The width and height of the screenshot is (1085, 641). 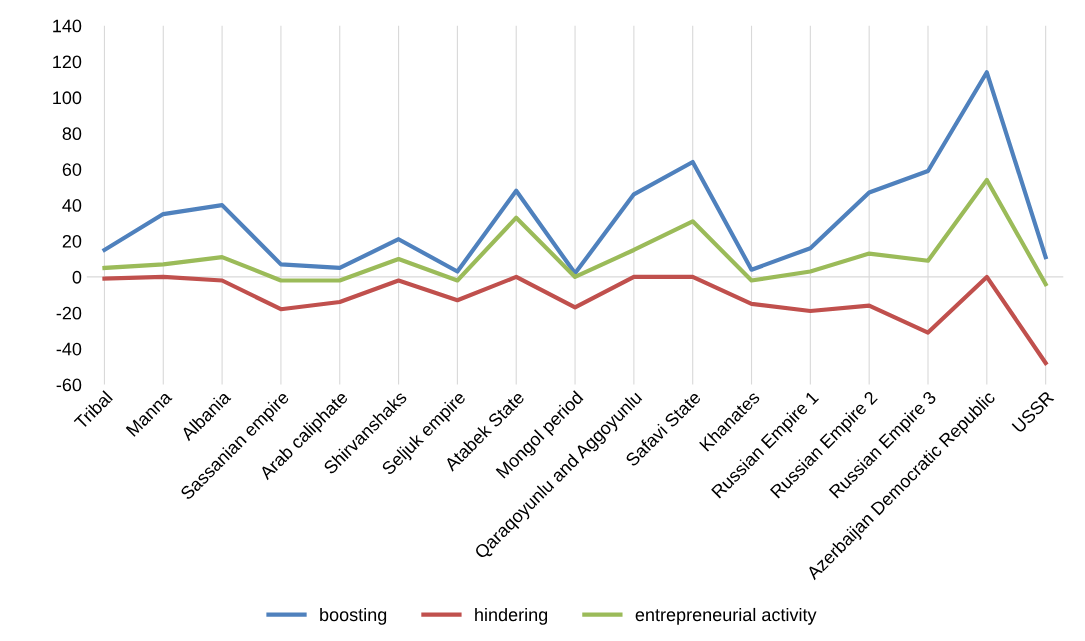 What do you see at coordinates (726, 616) in the screenshot?
I see `legend-label: entrepreneurial activity` at bounding box center [726, 616].